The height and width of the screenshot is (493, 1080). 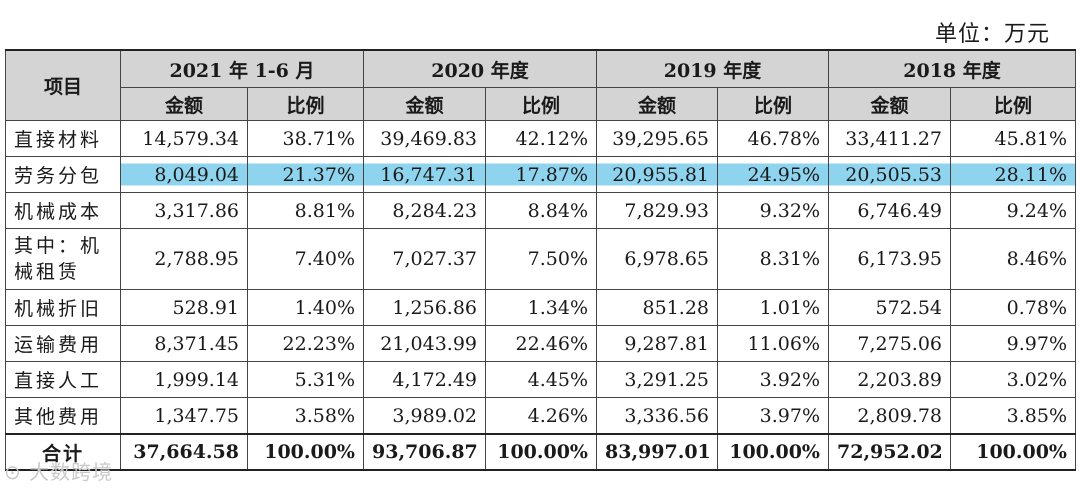 I want to click on cell-amount: 6,978.65, so click(x=657, y=259).